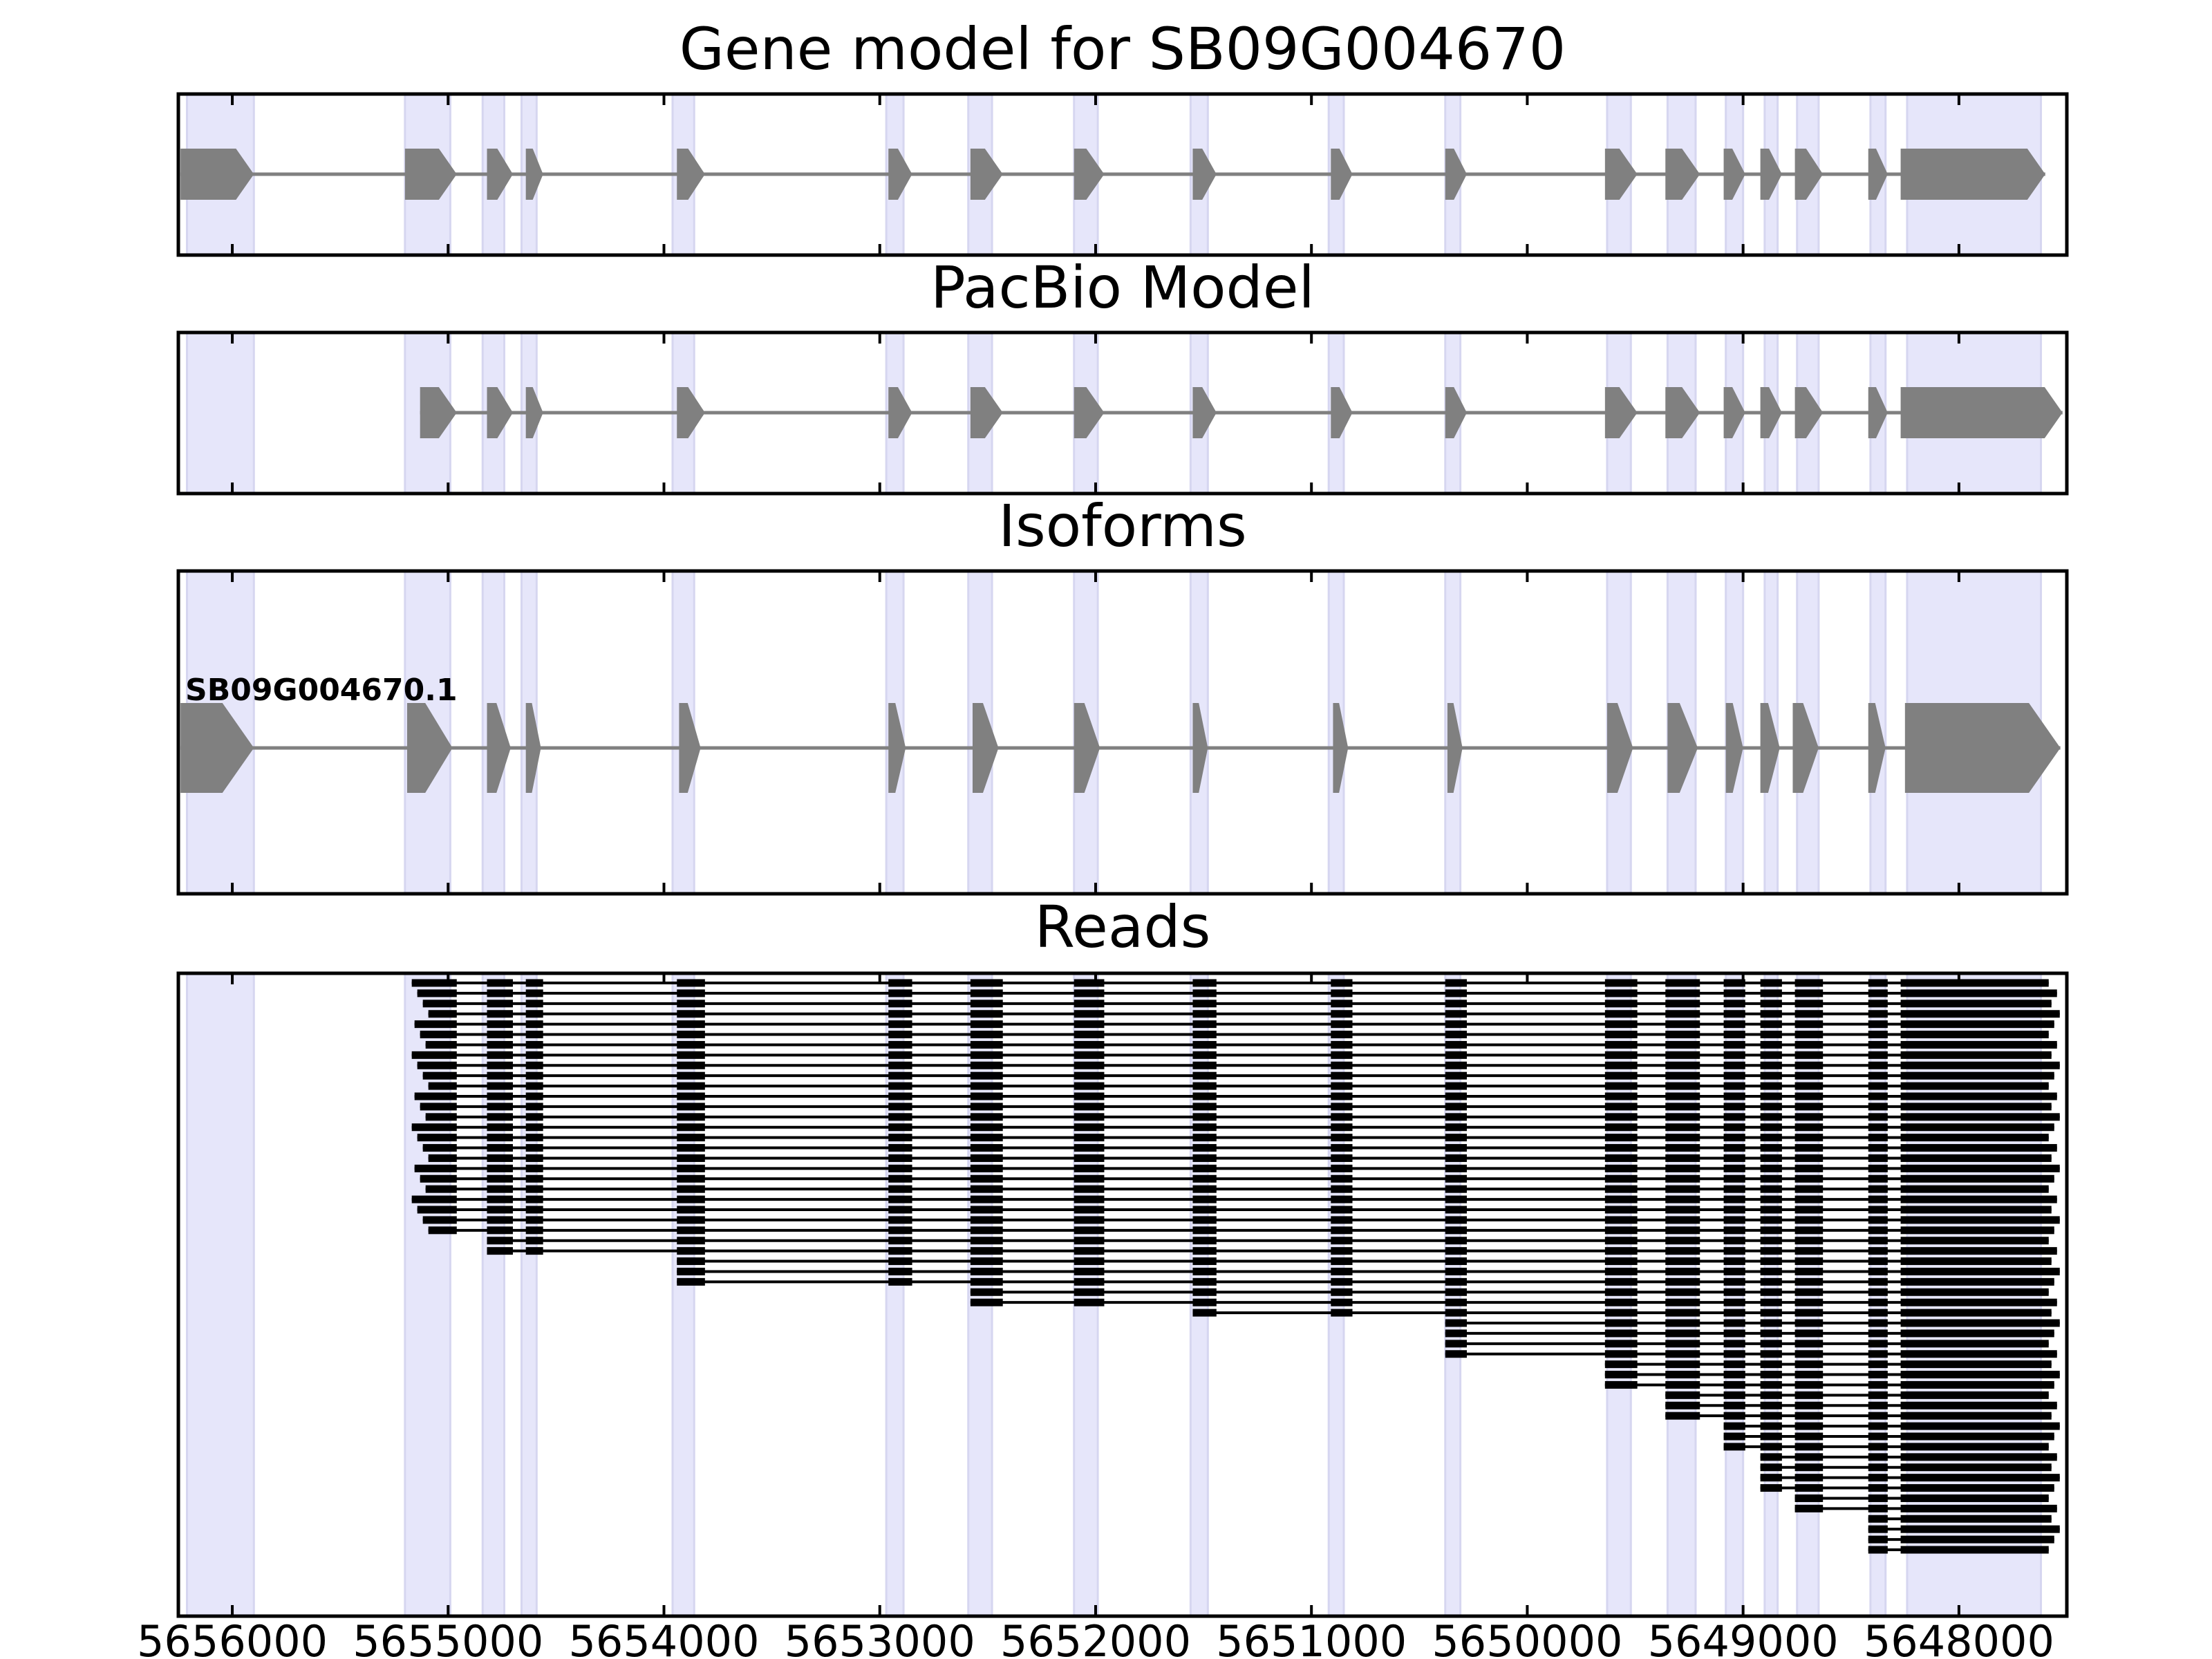 The width and height of the screenshot is (2212, 1659). Describe the element at coordinates (1527, 1638) in the screenshot. I see `x-tick-label: 5650000` at that location.